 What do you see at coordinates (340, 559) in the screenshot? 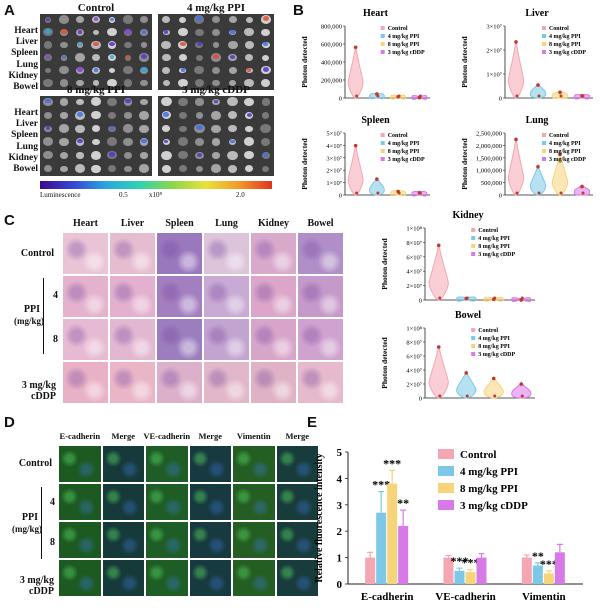
I see `bar-y-tick-label: 1` at bounding box center [340, 559].